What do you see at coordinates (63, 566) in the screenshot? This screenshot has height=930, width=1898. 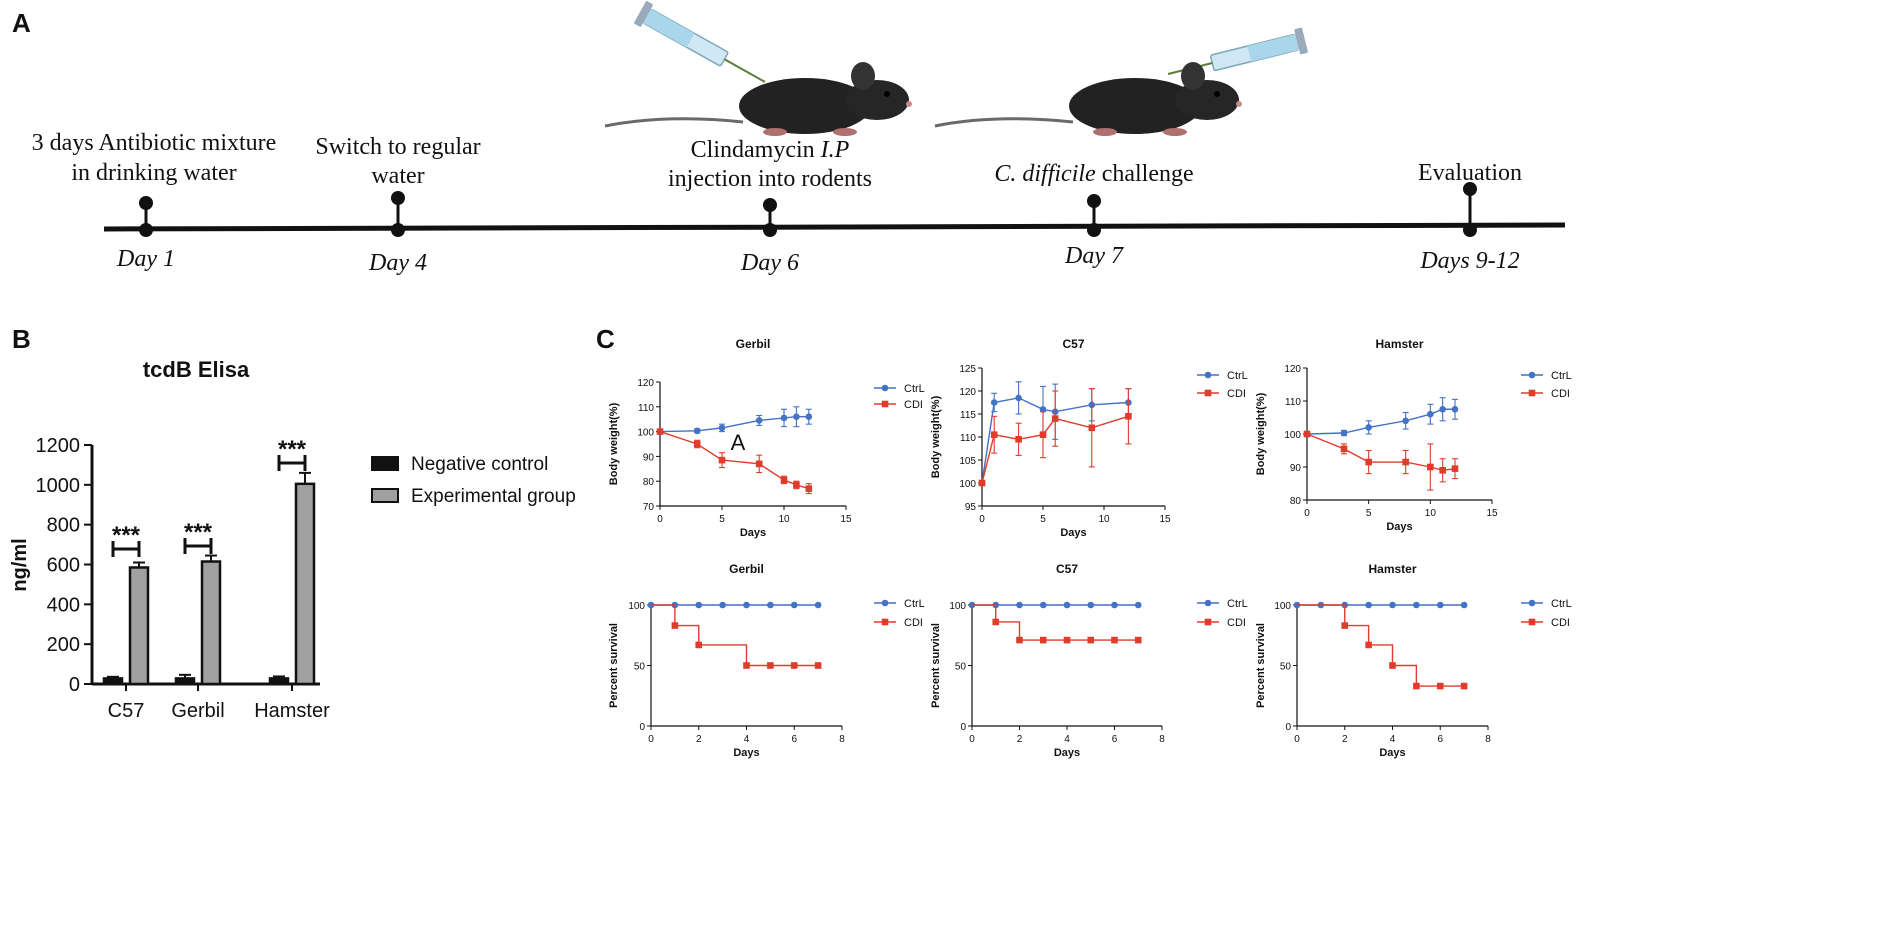 I see `y-tick-label: 600` at bounding box center [63, 566].